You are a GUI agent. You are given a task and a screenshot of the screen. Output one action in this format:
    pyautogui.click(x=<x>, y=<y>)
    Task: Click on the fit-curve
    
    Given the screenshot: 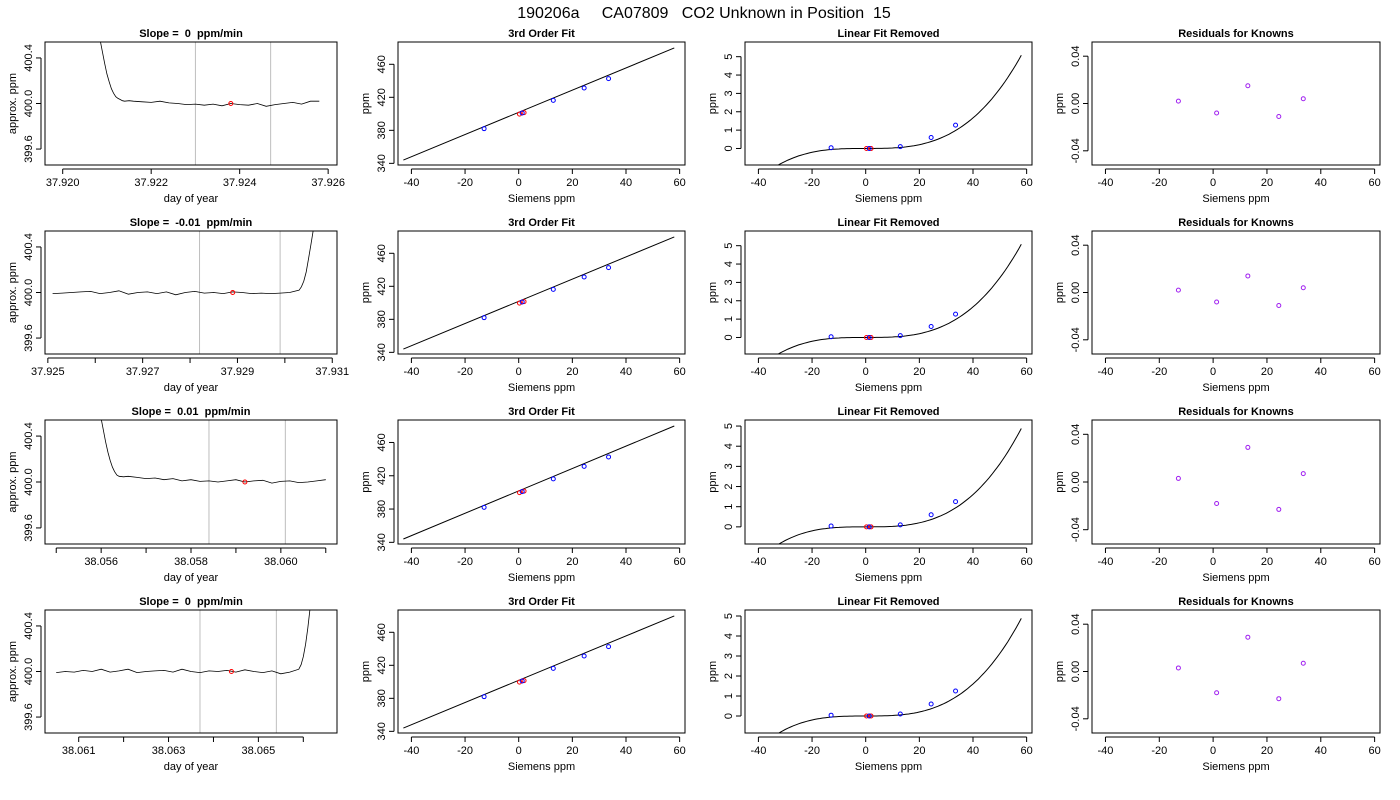 What is the action you would take?
    pyautogui.click(x=899, y=486)
    